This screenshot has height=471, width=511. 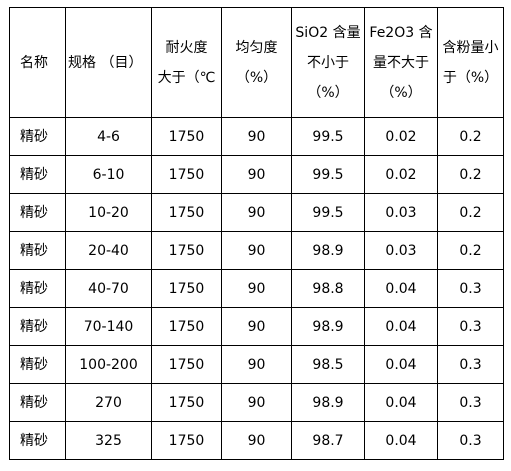 I want to click on table-row: 精砂 70-140 1750 90 98.9 0.04 0.3, so click(x=256, y=326).